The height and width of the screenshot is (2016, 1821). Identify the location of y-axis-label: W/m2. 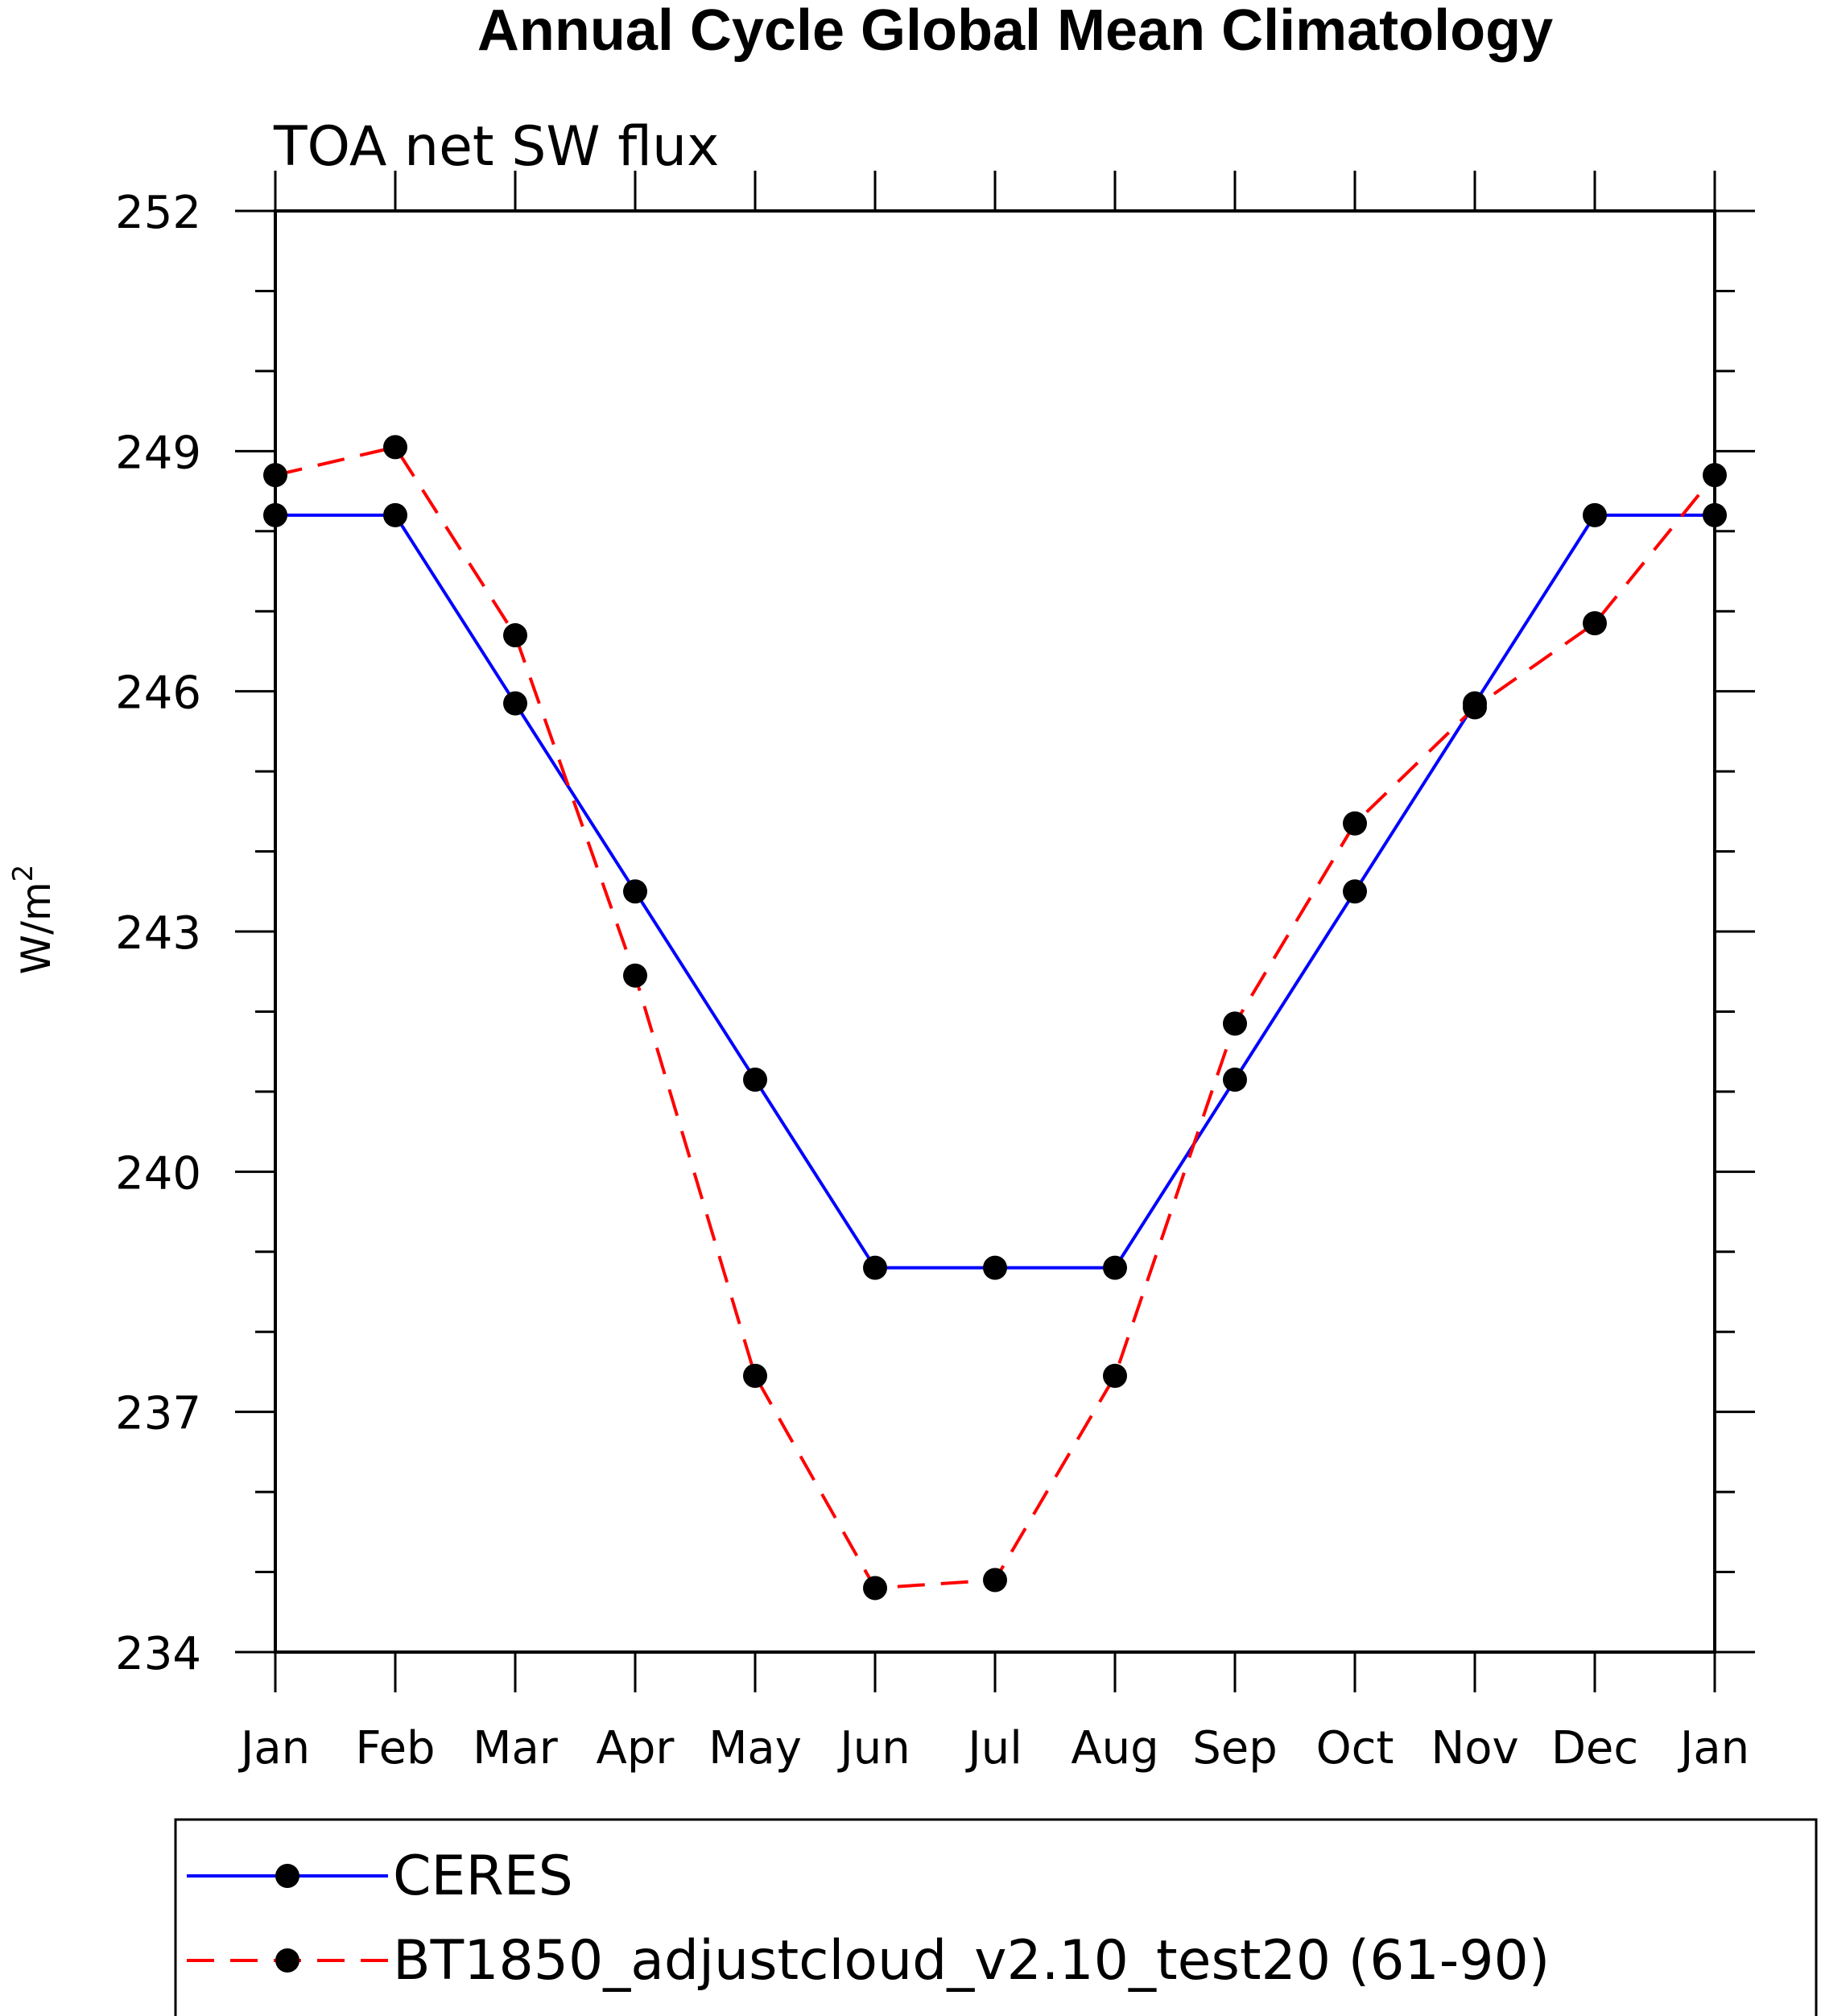
(33, 920).